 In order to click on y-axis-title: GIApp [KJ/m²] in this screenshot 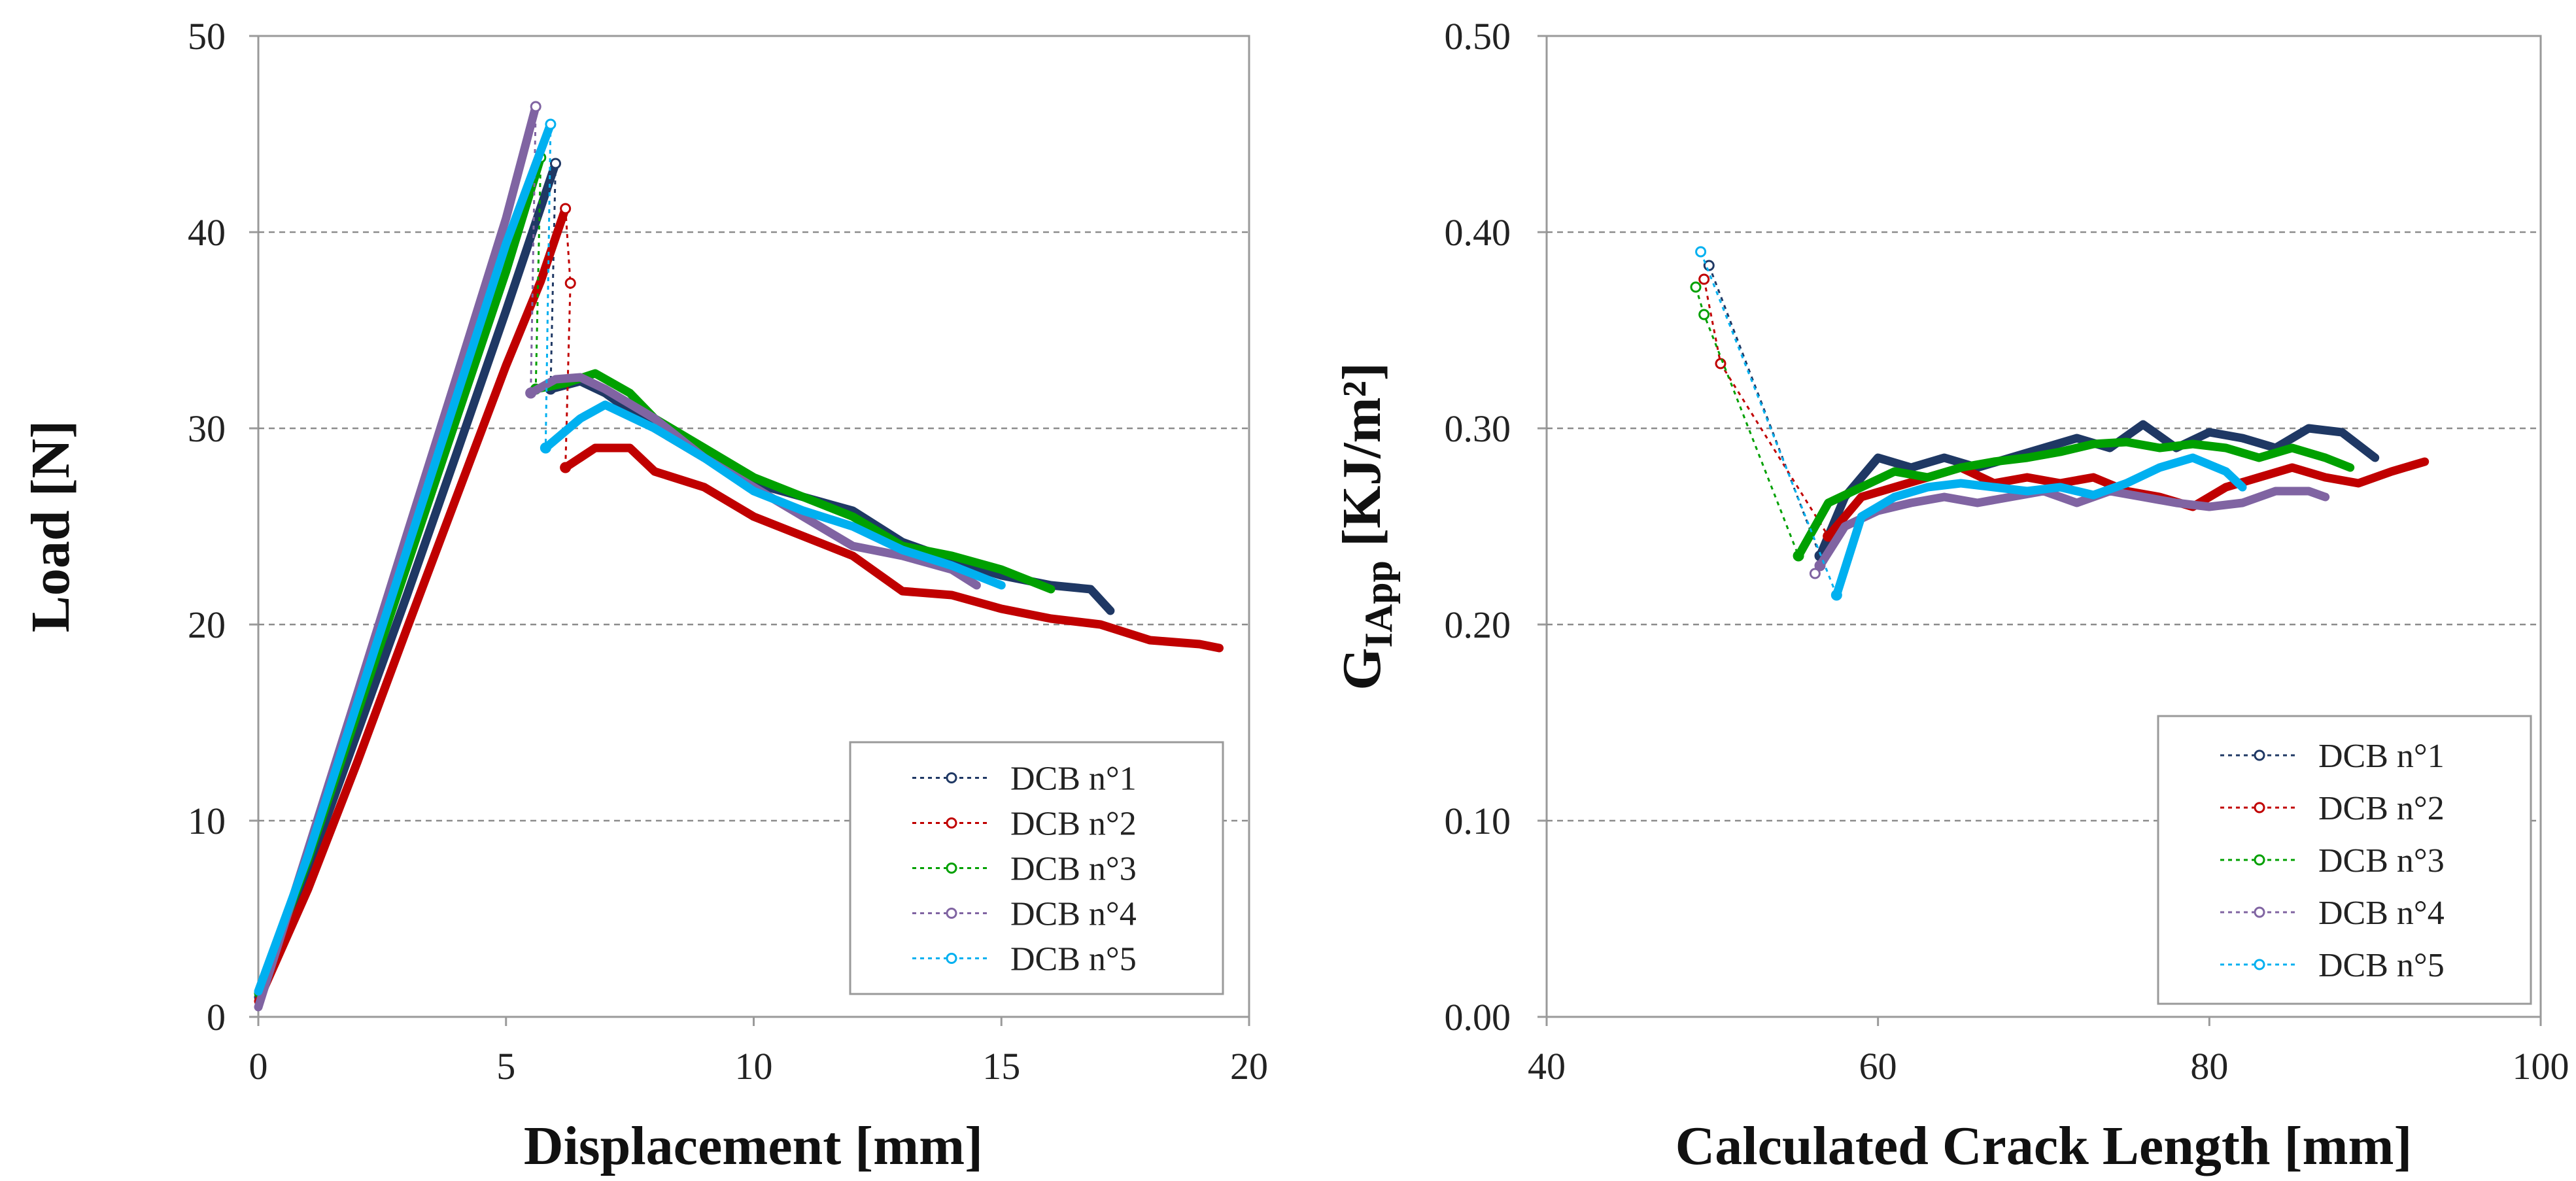, I will do `click(1366, 526)`.